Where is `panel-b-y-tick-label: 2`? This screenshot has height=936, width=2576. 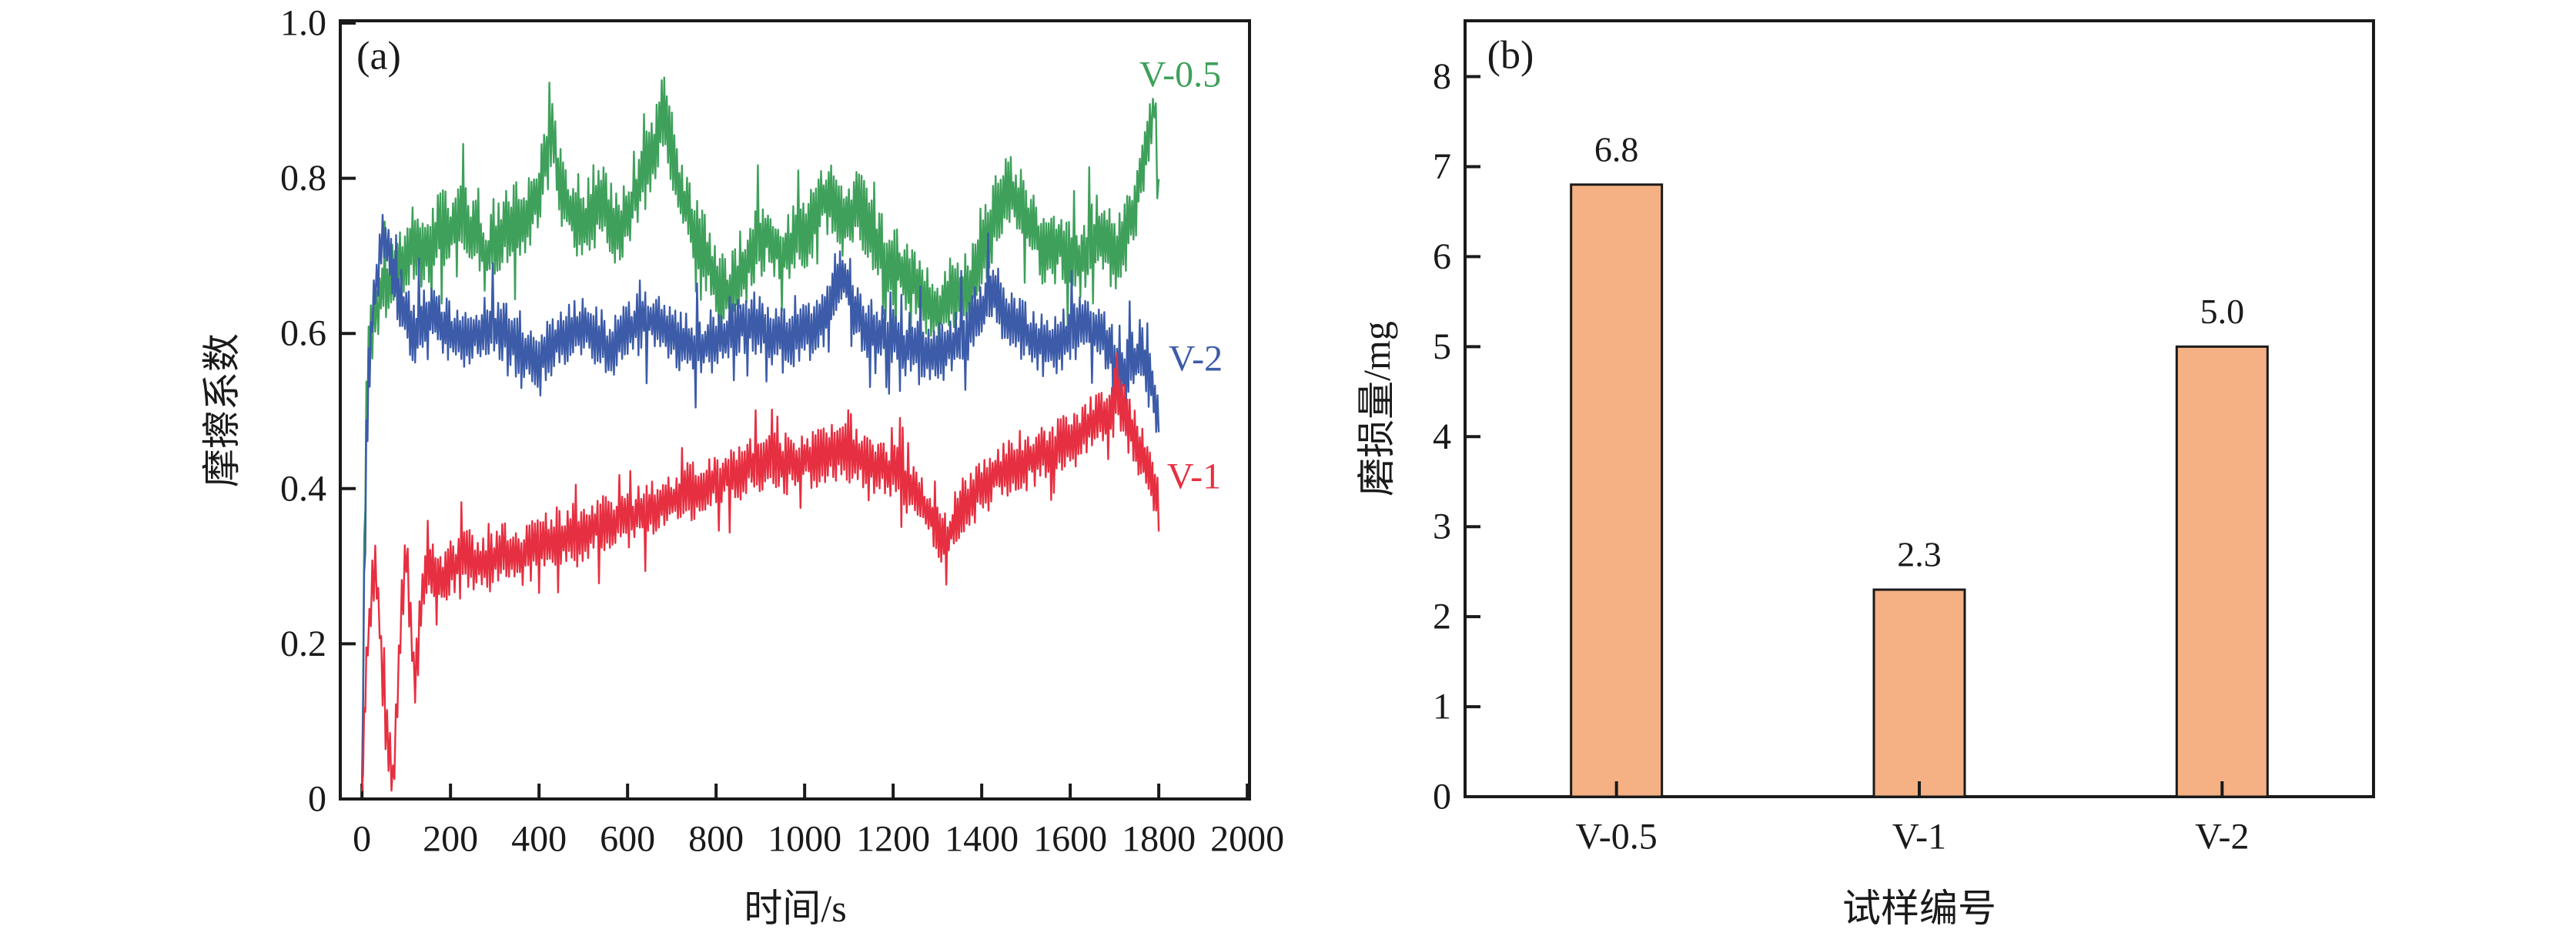 panel-b-y-tick-label: 2 is located at coordinates (1442, 617).